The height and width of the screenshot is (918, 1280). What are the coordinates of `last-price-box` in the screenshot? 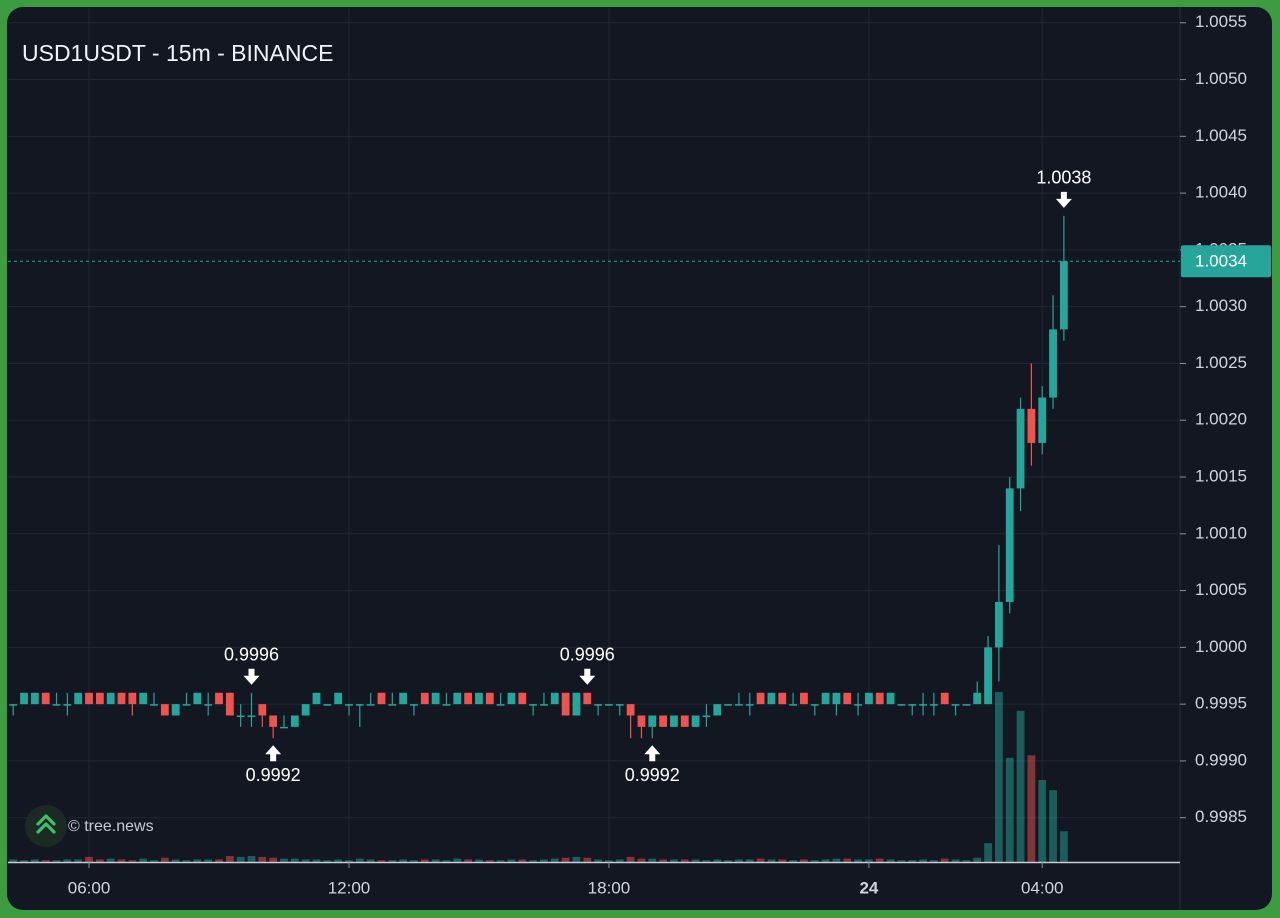 It's located at (1226, 261).